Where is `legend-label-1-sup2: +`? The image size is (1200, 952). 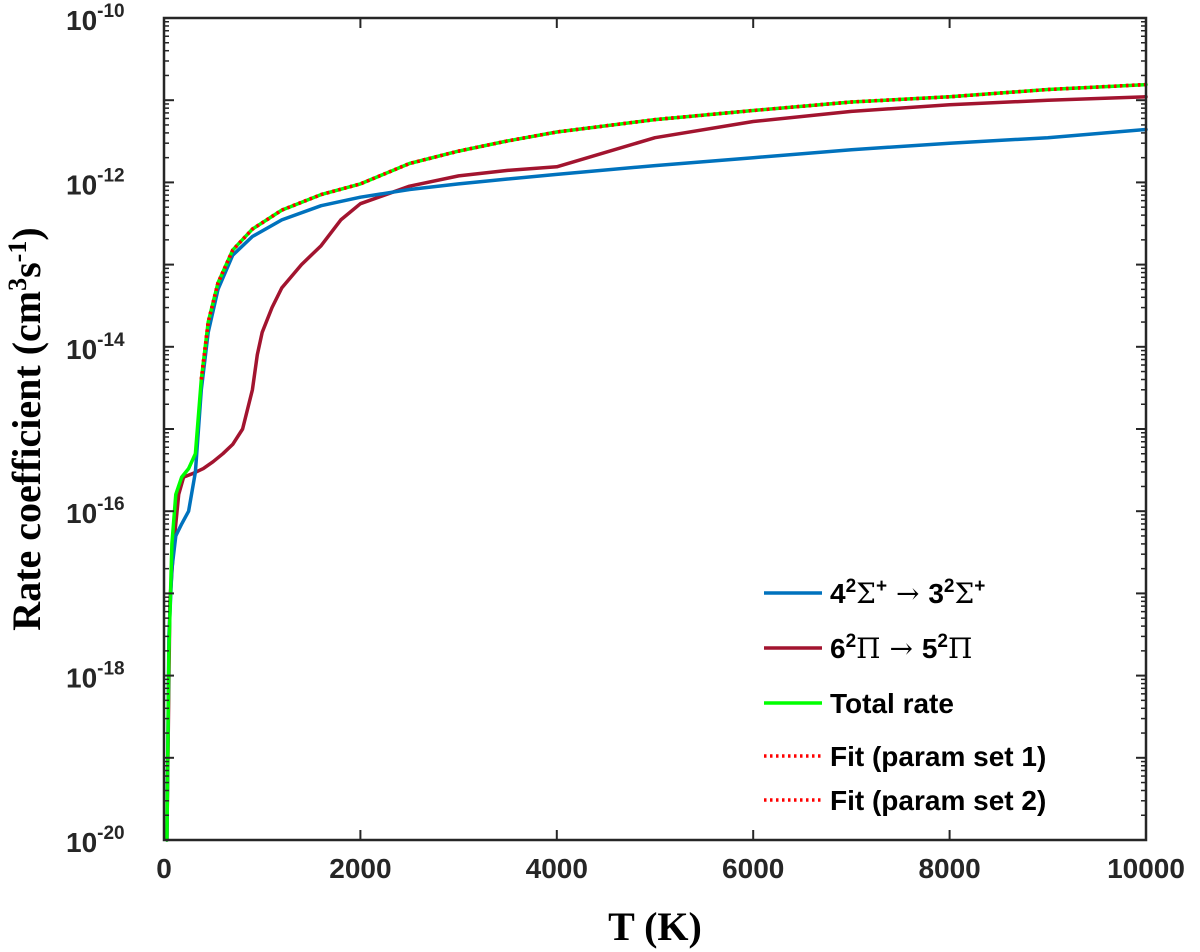
legend-label-1-sup2: + is located at coordinates (881, 586).